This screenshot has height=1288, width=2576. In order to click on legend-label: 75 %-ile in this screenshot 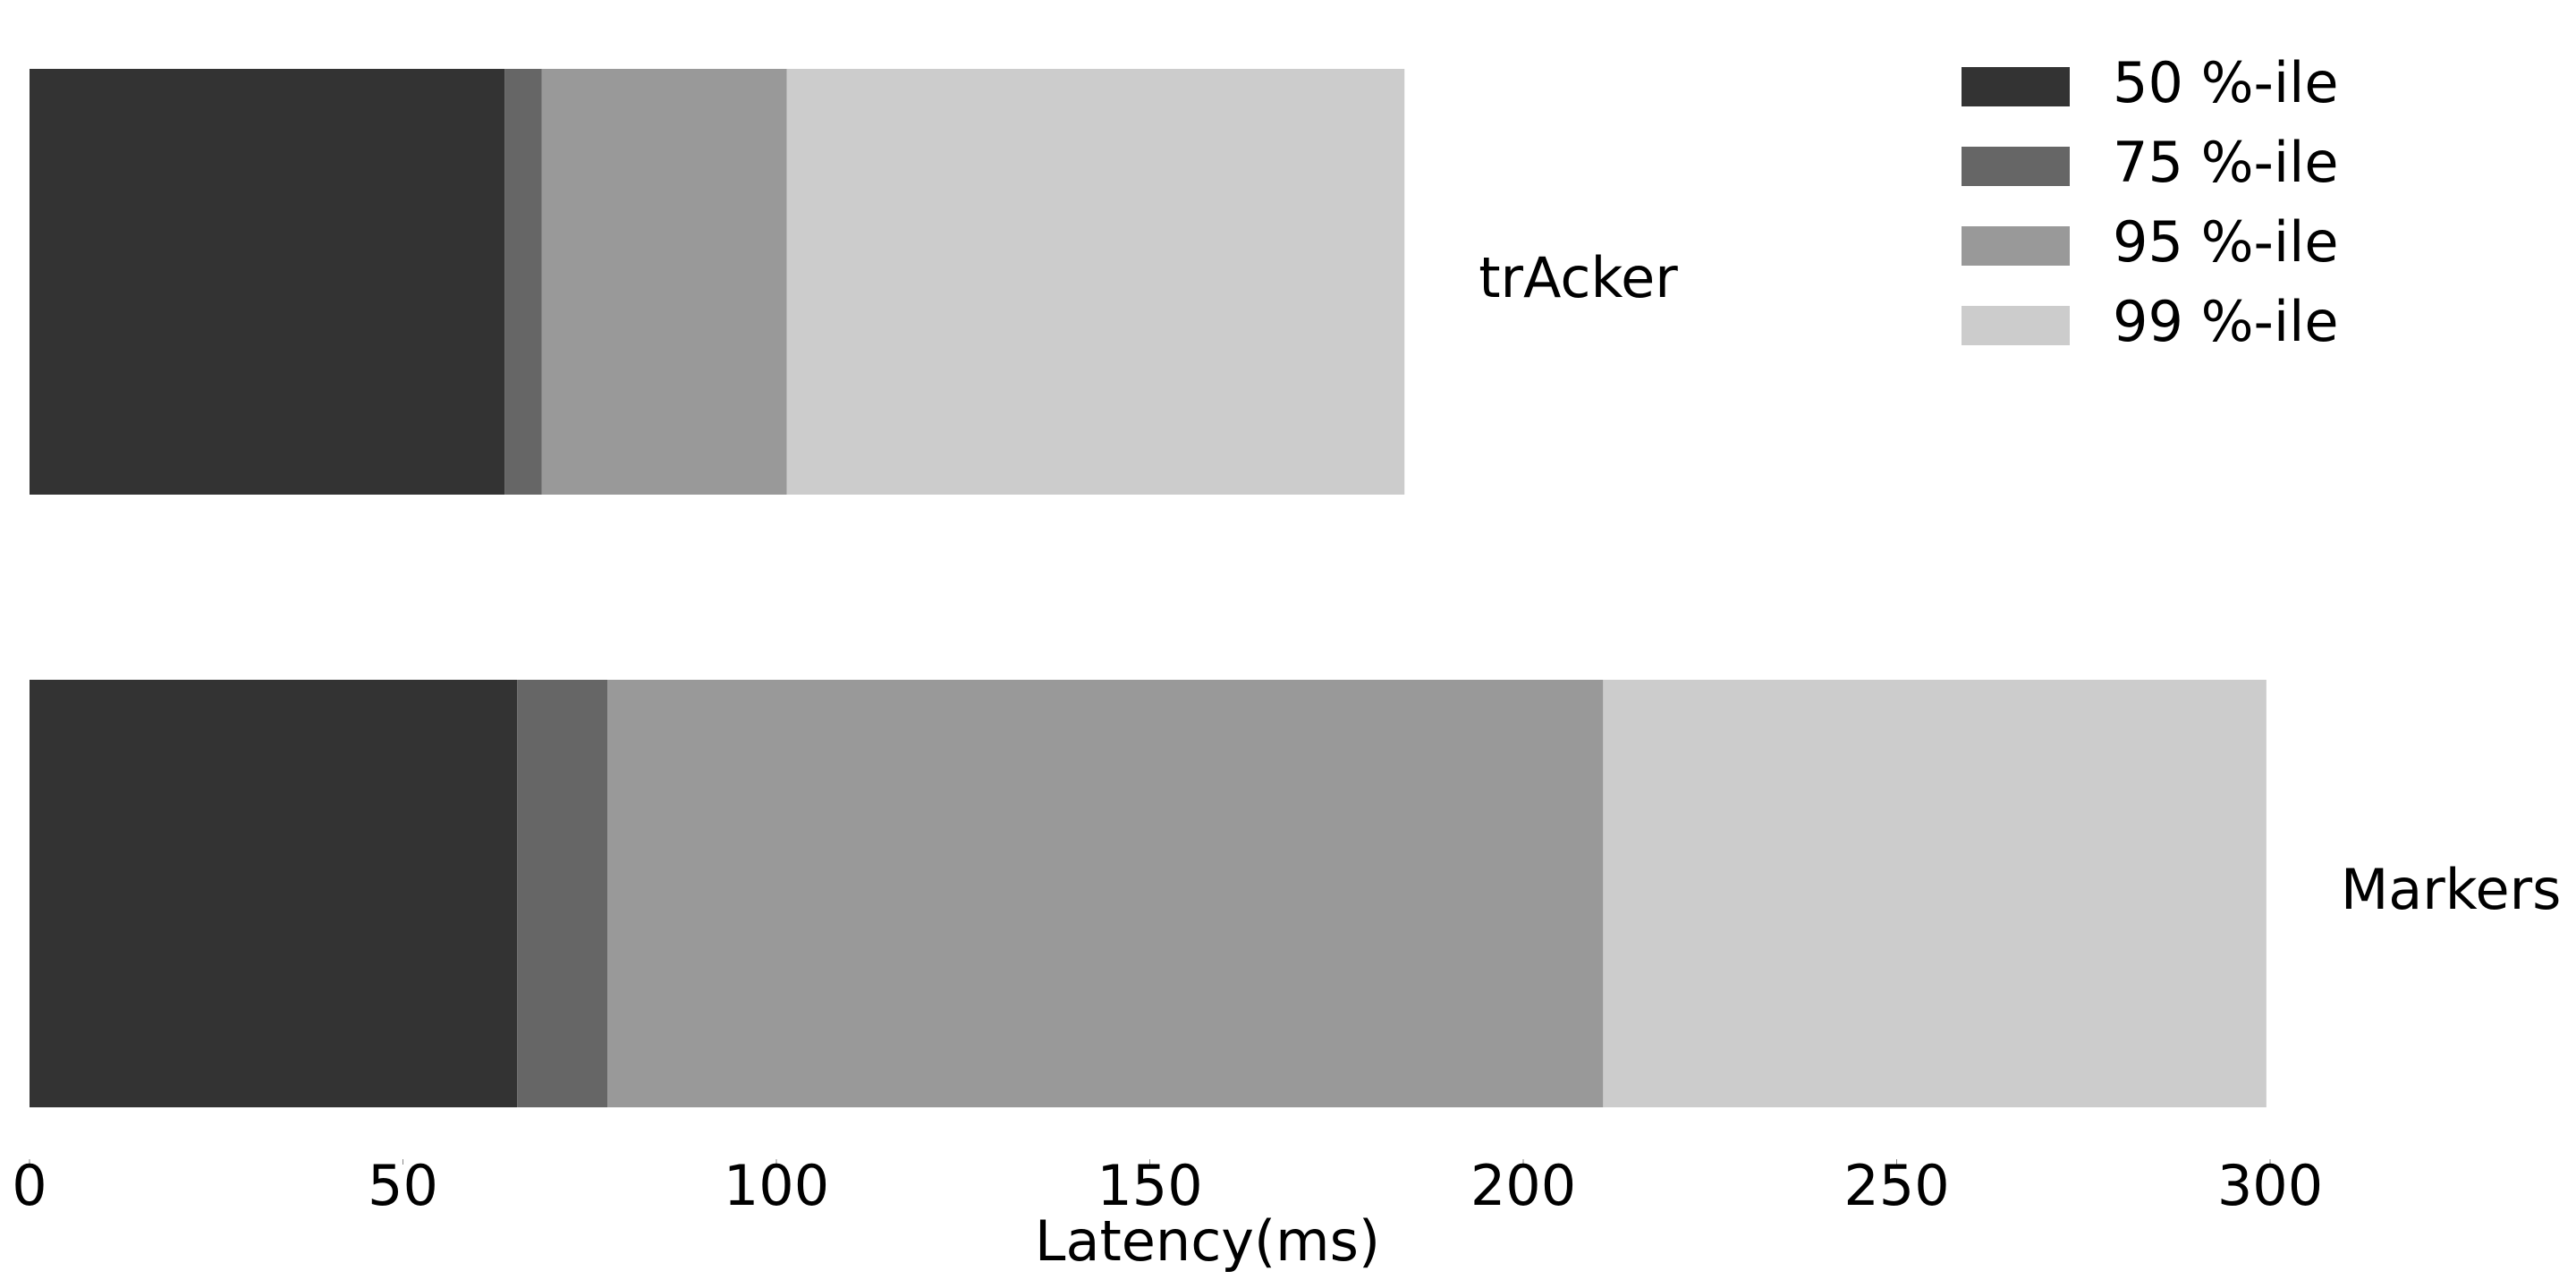, I will do `click(2225, 162)`.